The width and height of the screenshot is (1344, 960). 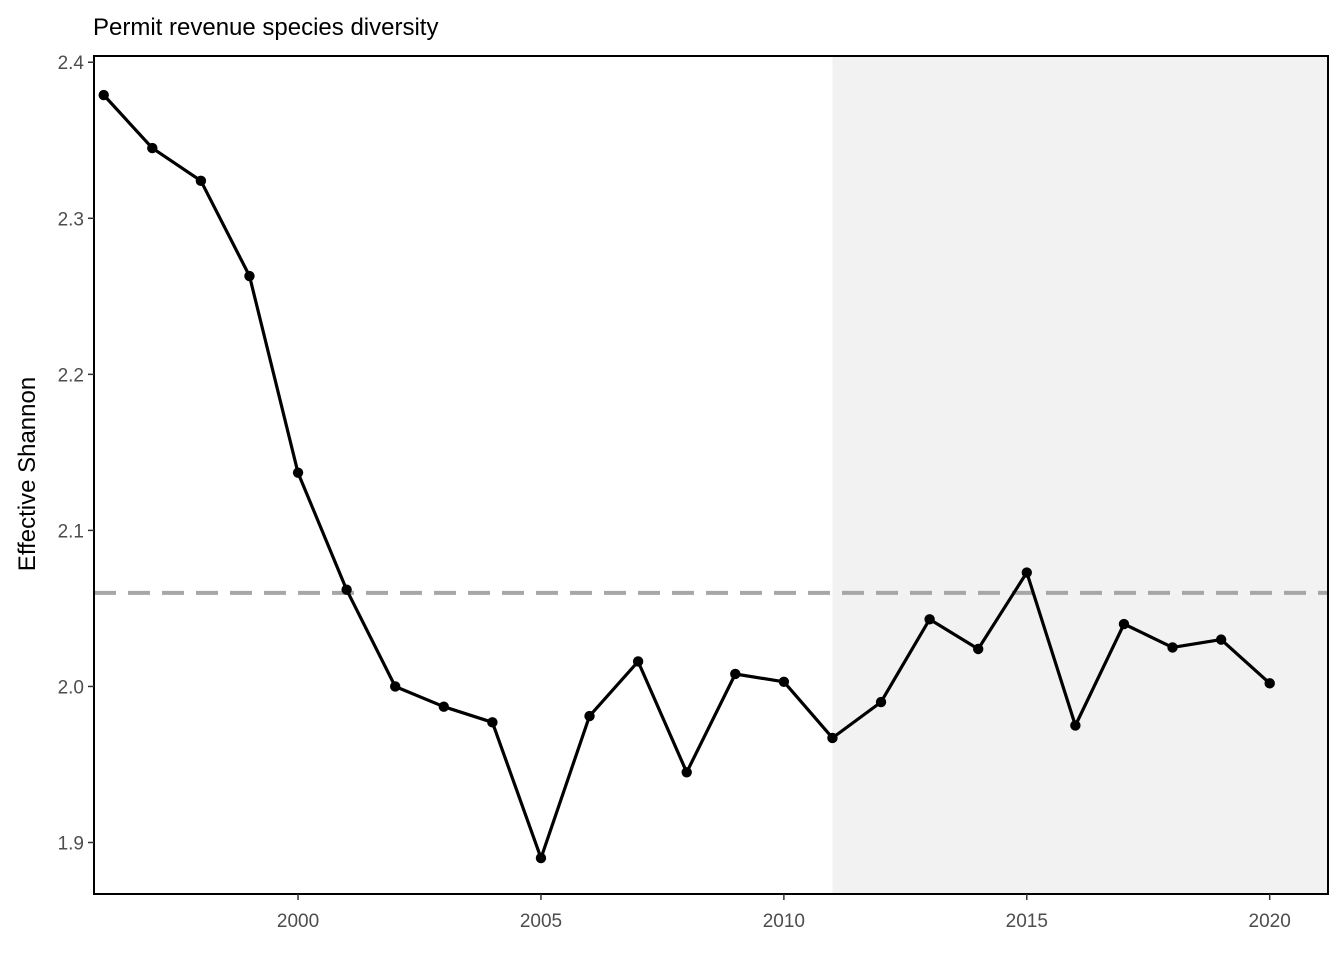 What do you see at coordinates (929, 619) in the screenshot?
I see `data-point-2013` at bounding box center [929, 619].